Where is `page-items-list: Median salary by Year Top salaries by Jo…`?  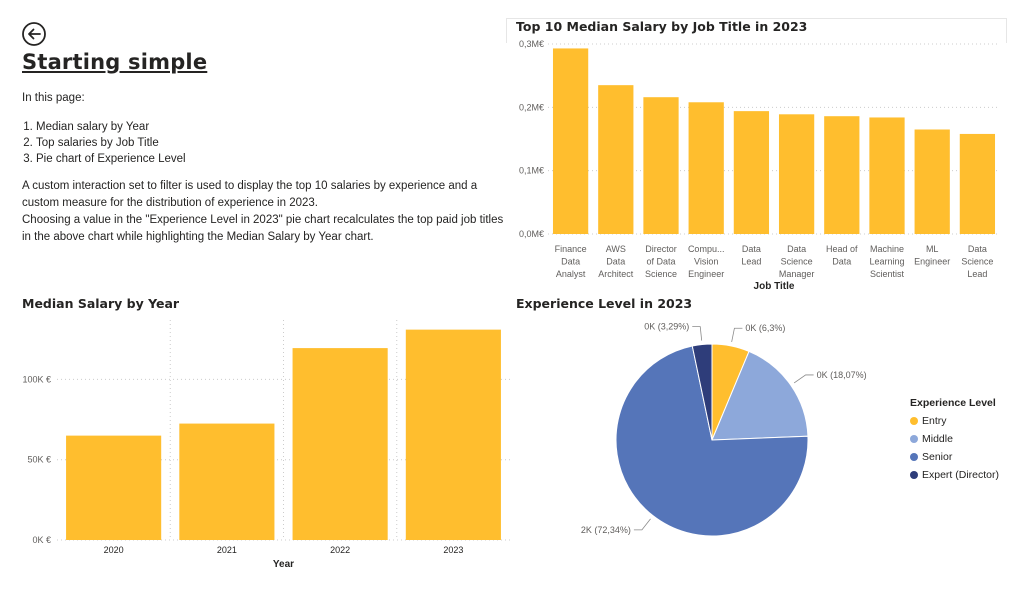 page-items-list: Median salary by Year Top salaries by Jo… is located at coordinates (104, 143).